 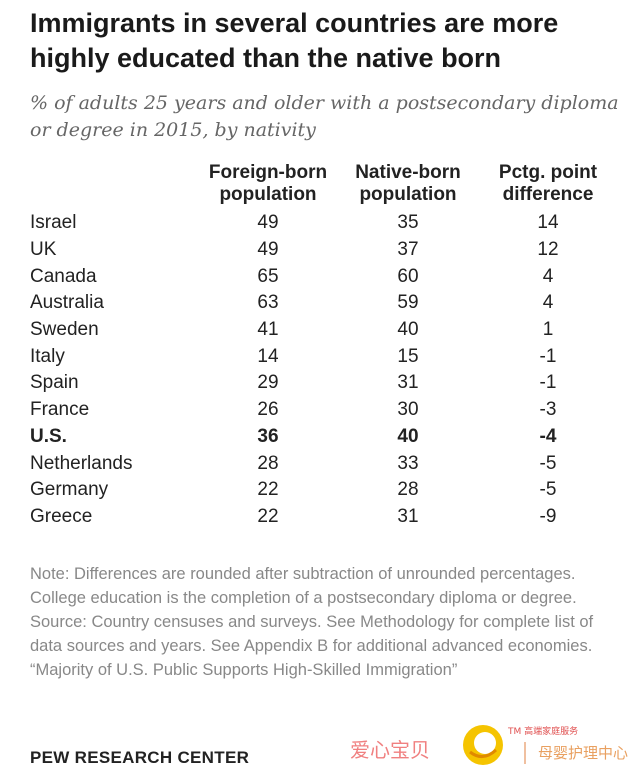 I want to click on cell-foreign-born: 29, so click(x=268, y=383).